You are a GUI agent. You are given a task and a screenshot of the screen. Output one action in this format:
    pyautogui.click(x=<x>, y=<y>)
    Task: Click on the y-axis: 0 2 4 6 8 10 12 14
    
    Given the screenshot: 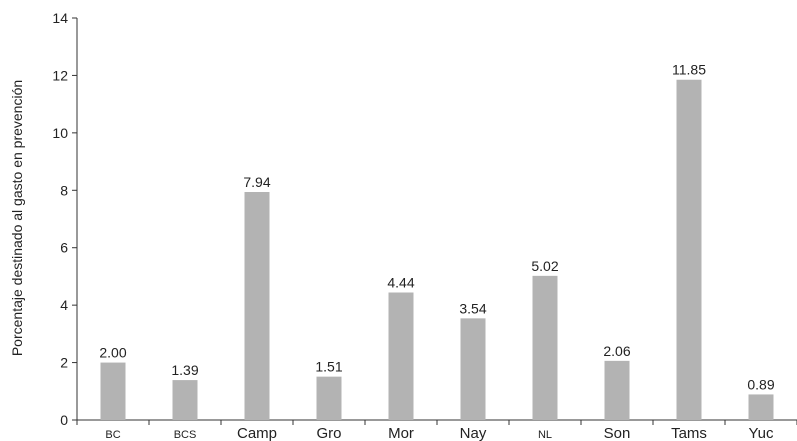 What is the action you would take?
    pyautogui.click(x=65, y=219)
    